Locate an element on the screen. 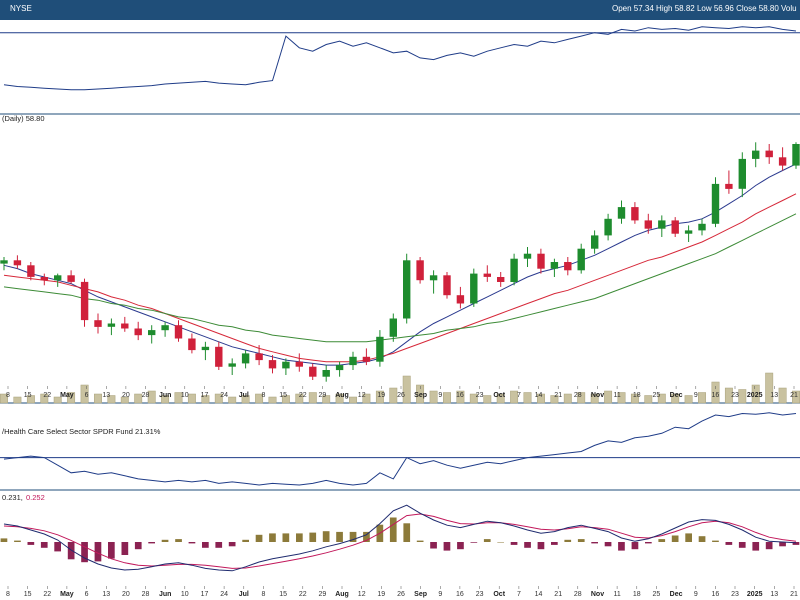 This screenshot has height=600, width=800. x-tick-label: Jul is located at coordinates (244, 594).